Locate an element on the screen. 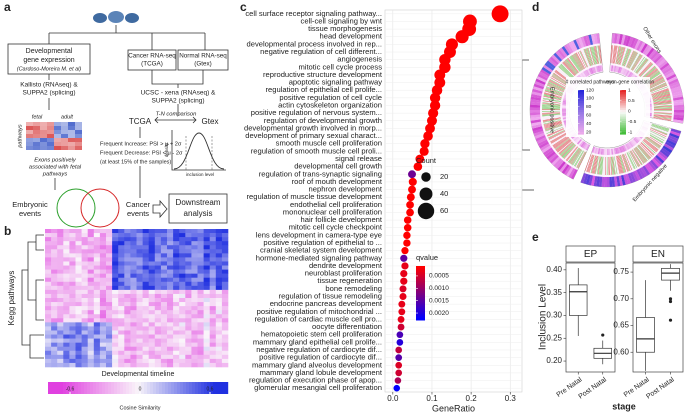 This screenshot has width=685, height=414. y-tick-label: 0.25 is located at coordinates (554, 337).